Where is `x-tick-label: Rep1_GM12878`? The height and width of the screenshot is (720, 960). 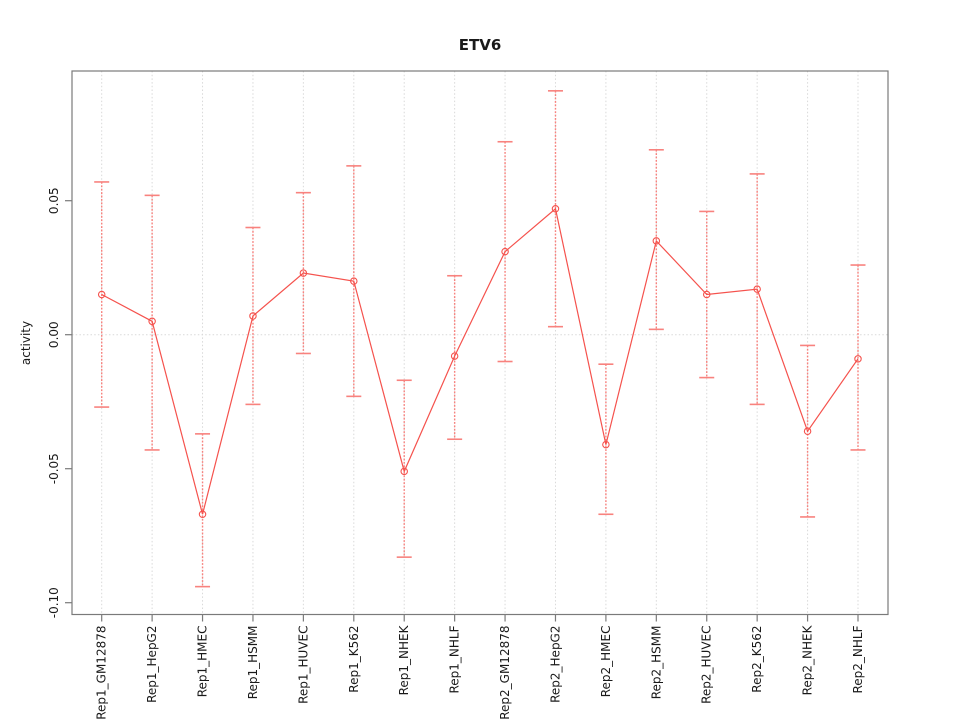 x-tick-label: Rep1_GM12878 is located at coordinates (102, 673).